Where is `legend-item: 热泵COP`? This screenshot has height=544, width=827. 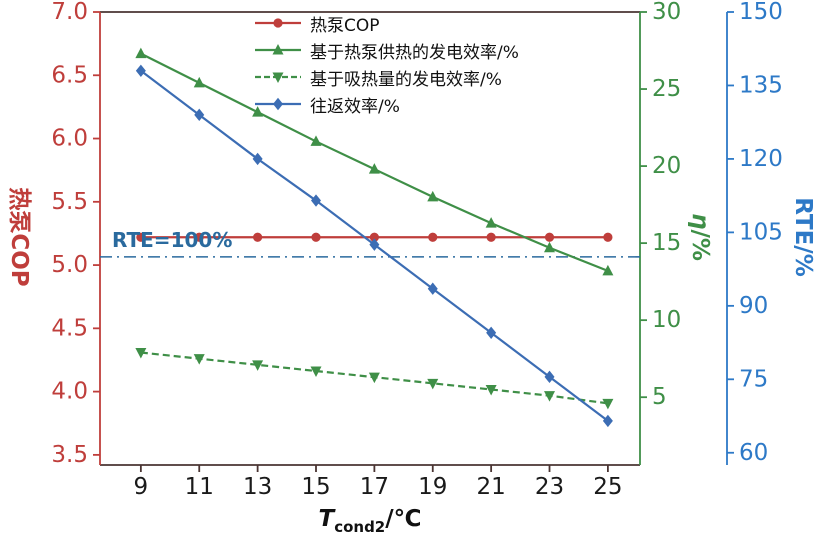
legend-item: 热泵COP is located at coordinates (386, 23).